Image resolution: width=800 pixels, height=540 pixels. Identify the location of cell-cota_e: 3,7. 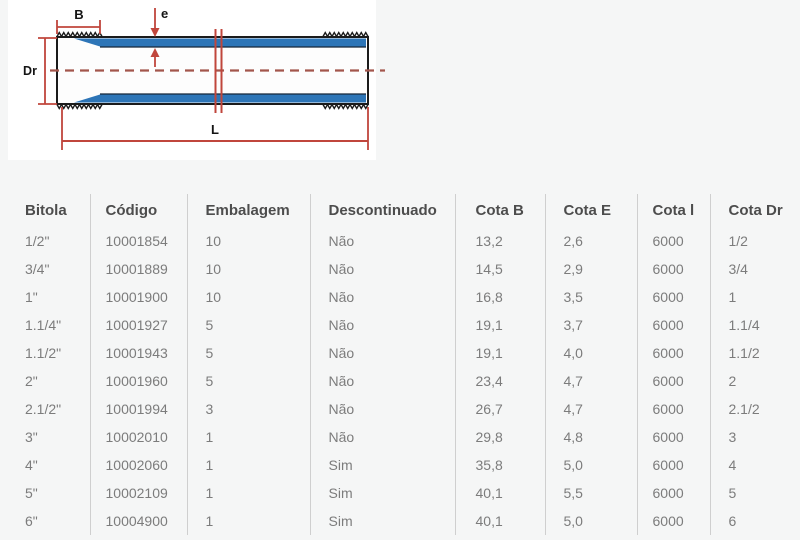
(591, 325).